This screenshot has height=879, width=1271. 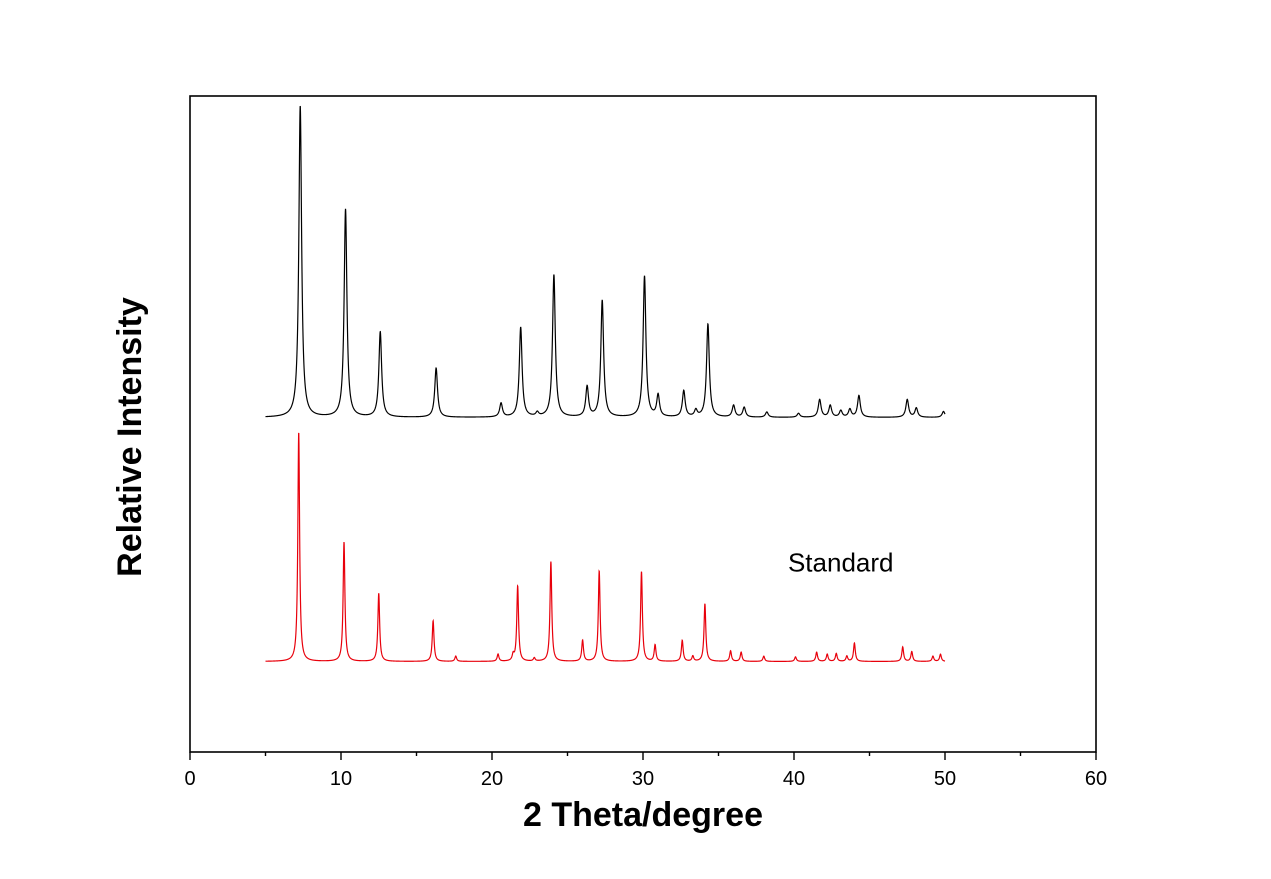 I want to click on y-axis-title: Relative Intensity, so click(x=130, y=437).